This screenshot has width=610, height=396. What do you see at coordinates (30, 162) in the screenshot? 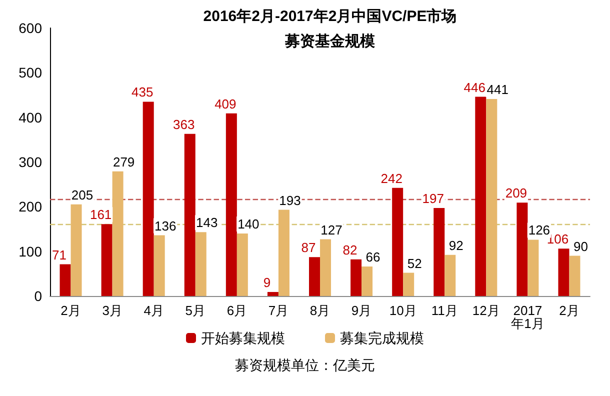
I see `y-tick-label: 300` at bounding box center [30, 162].